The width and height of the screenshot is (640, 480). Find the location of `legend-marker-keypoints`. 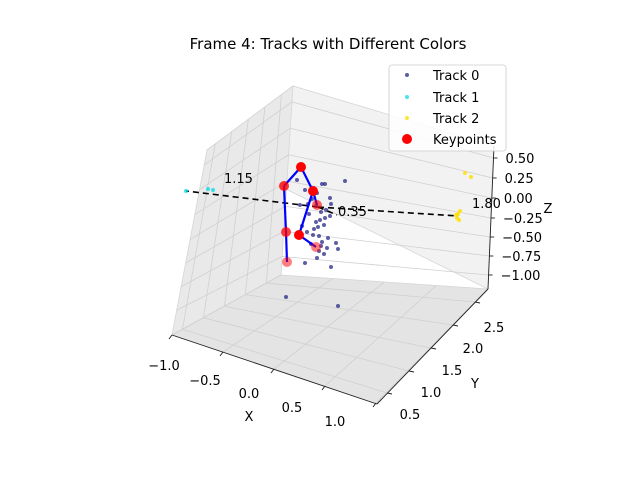

legend-marker-keypoints is located at coordinates (407, 139).